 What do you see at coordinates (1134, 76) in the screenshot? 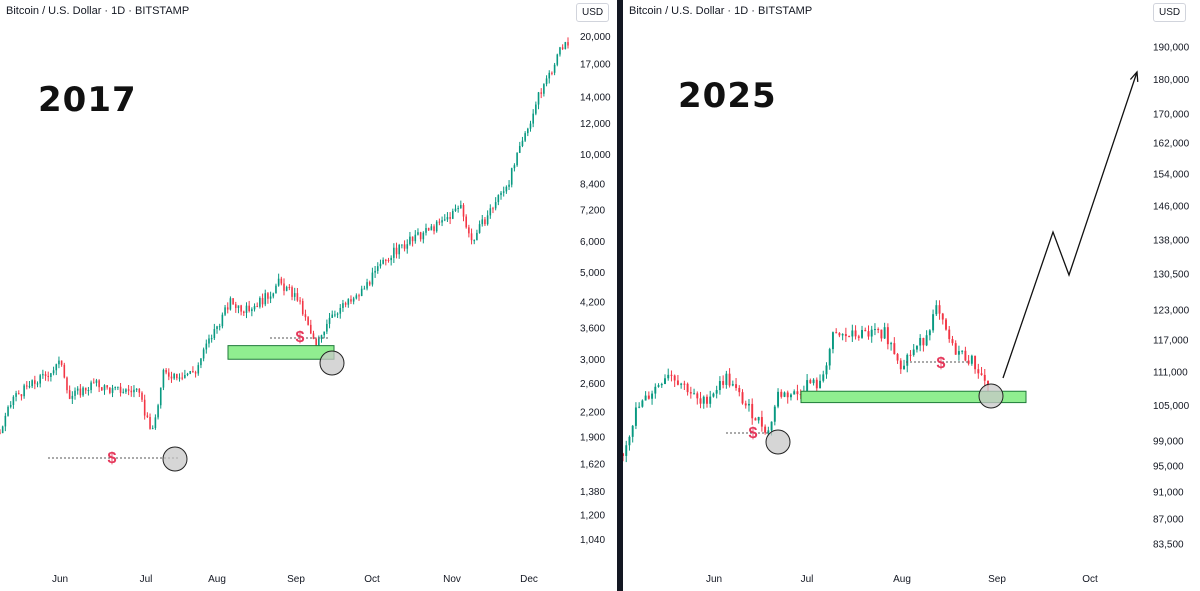
I see `projection-arrowhead` at bounding box center [1134, 76].